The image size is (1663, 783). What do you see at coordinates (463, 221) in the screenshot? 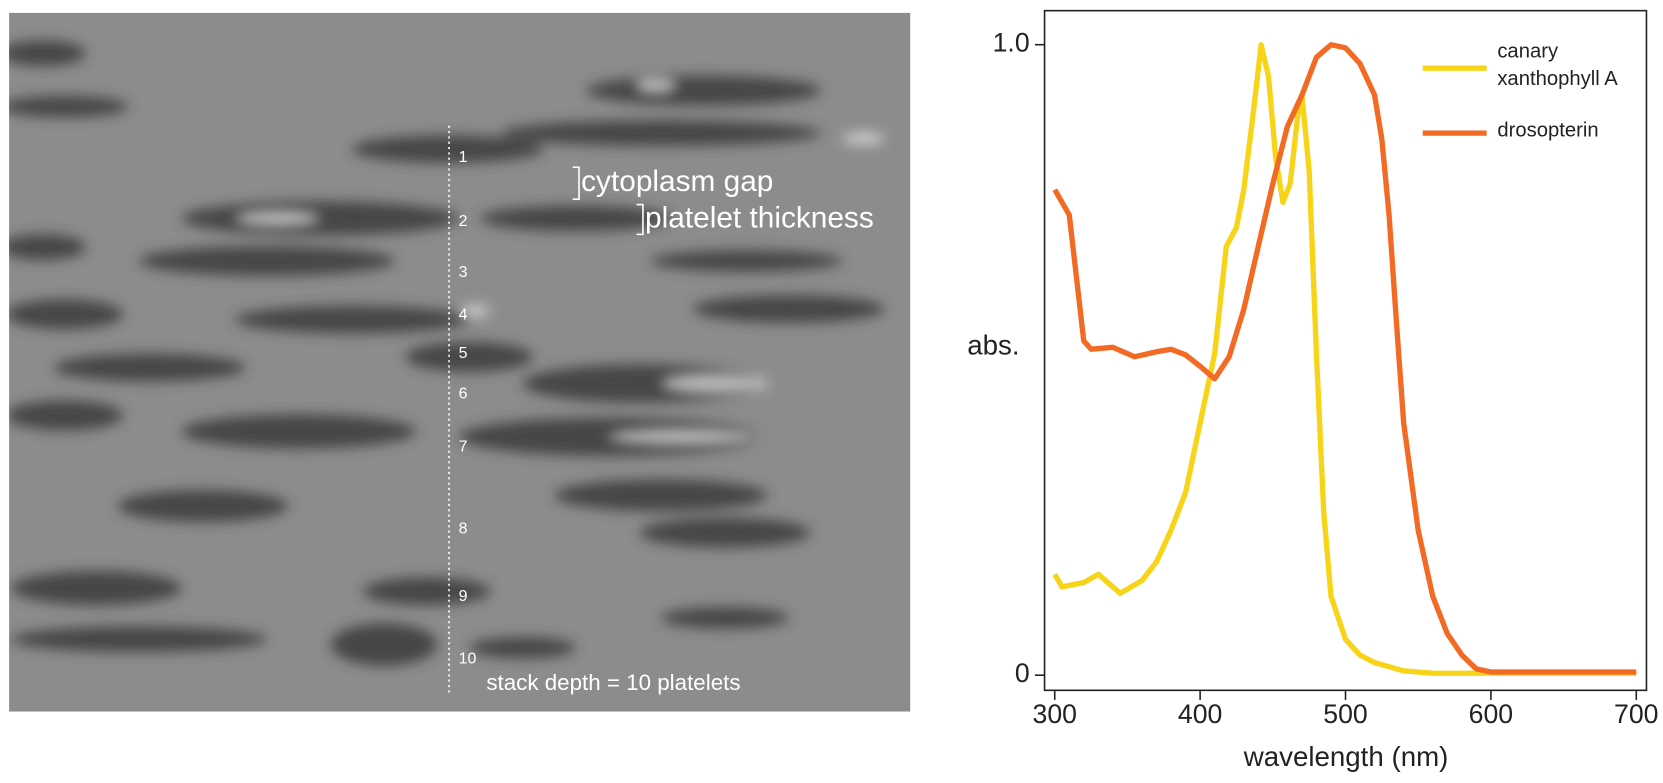
I see `stack-number: 2` at bounding box center [463, 221].